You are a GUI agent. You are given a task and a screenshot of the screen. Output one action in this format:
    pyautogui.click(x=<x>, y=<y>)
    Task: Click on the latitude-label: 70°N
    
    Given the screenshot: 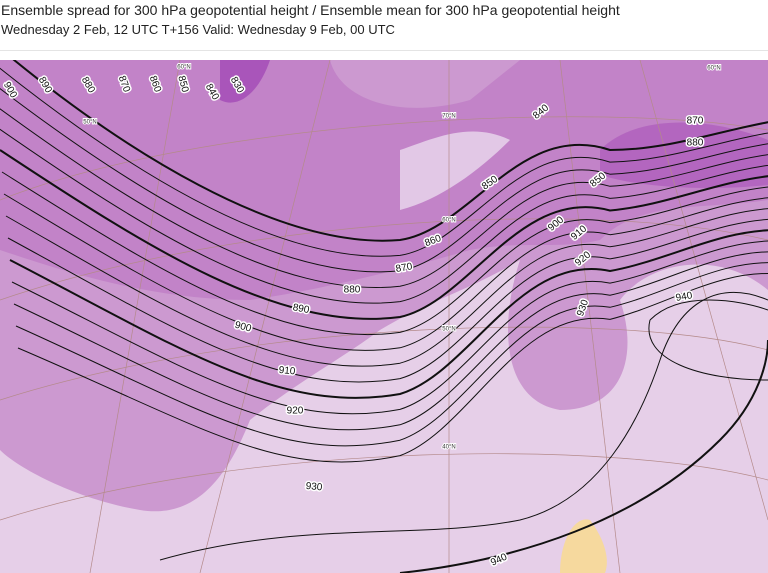 What is the action you would take?
    pyautogui.click(x=448, y=117)
    